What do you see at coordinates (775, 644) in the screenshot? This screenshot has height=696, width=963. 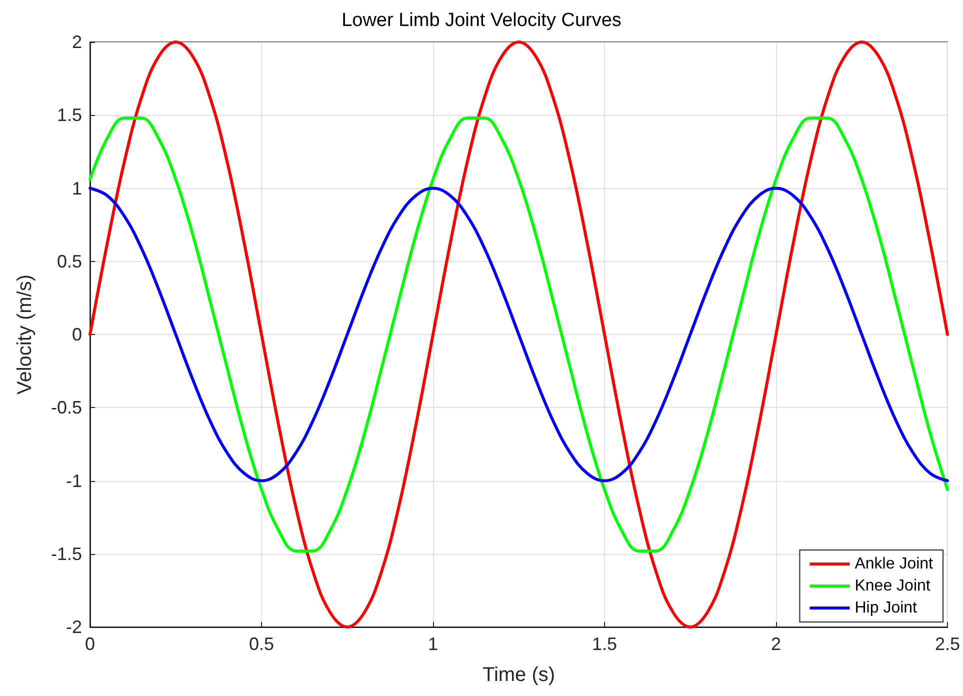 I see `x-tick-label: 2` at bounding box center [775, 644].